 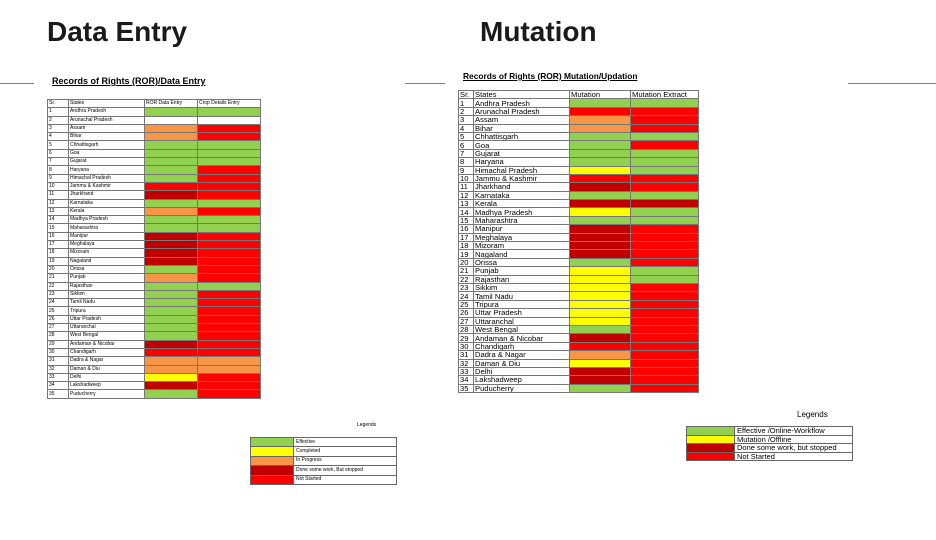 I want to click on data-entry-state-cell: Karnataka, so click(x=106, y=203).